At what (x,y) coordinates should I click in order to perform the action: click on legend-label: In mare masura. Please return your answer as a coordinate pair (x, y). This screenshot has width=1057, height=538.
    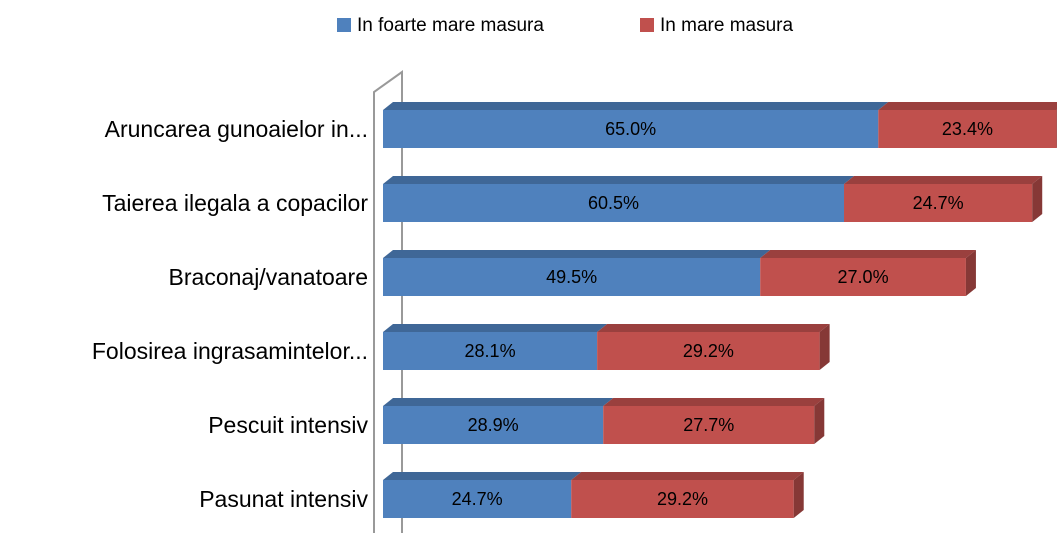
    Looking at the image, I should click on (726, 25).